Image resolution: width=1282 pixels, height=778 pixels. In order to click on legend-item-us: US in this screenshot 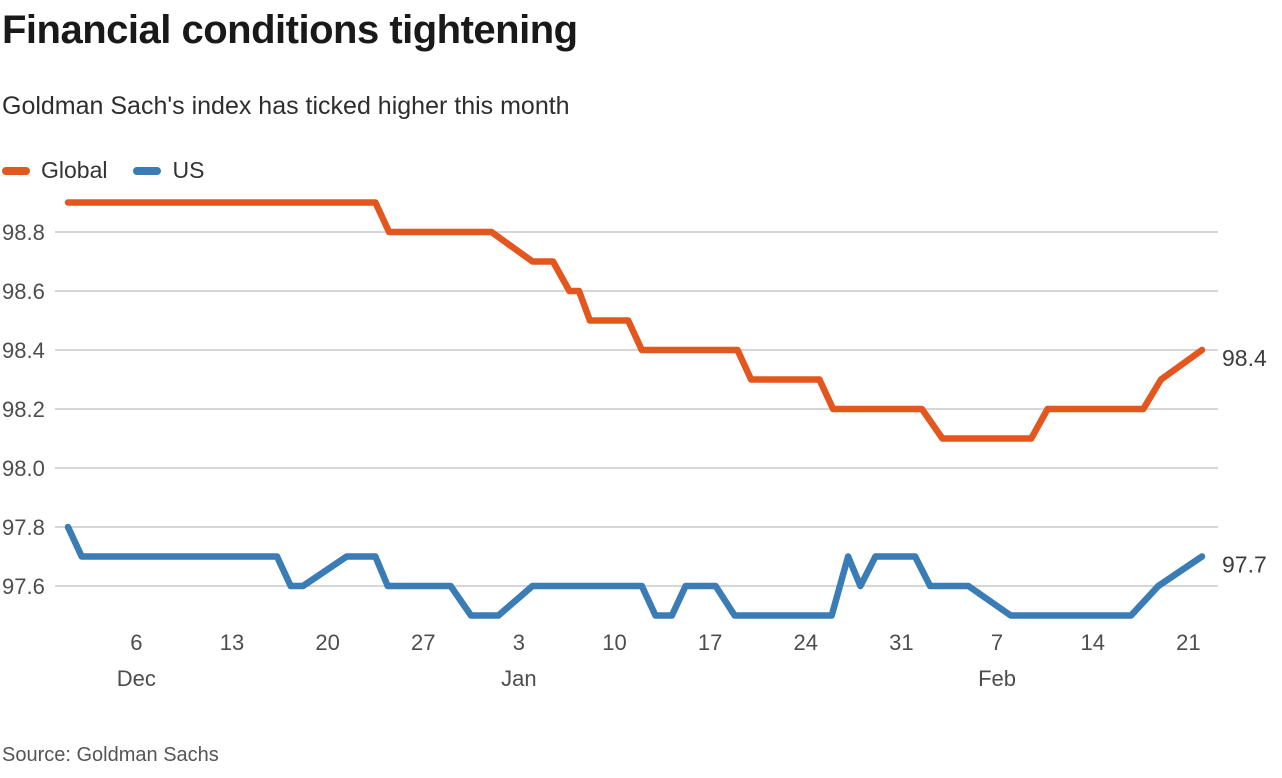, I will do `click(168, 170)`.